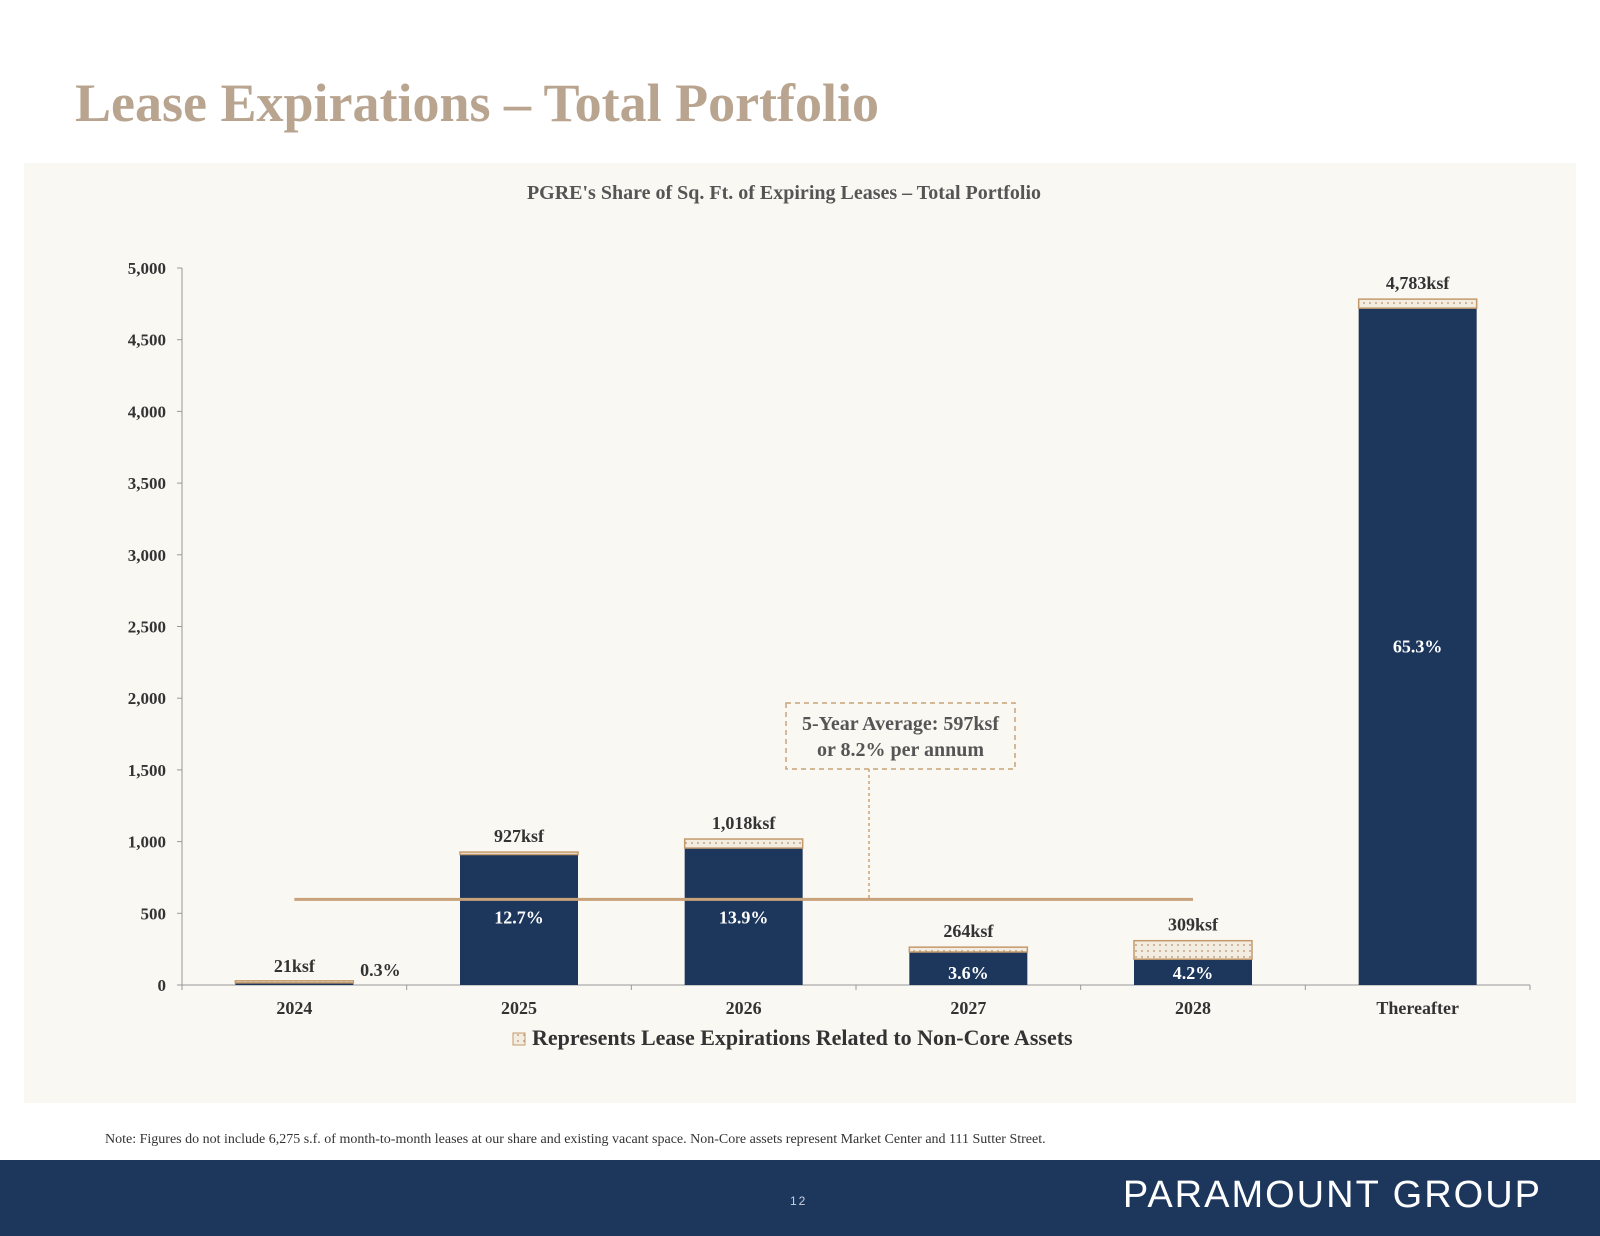  What do you see at coordinates (900, 750) in the screenshot?
I see `average-label-line2: or 8.2% per annum` at bounding box center [900, 750].